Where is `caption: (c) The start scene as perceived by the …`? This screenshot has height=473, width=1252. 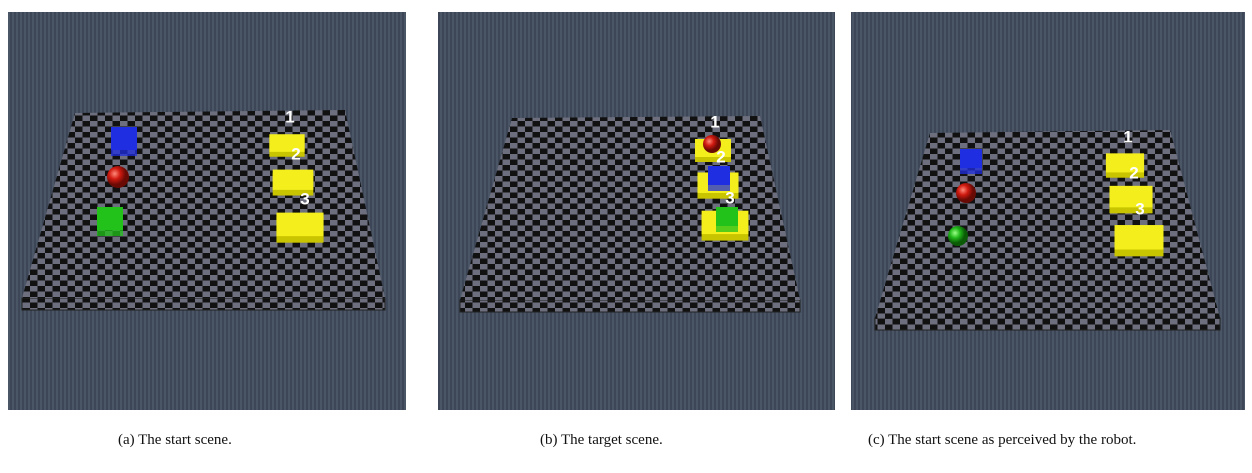 caption: (c) The start scene as perceived by the … is located at coordinates (1002, 440).